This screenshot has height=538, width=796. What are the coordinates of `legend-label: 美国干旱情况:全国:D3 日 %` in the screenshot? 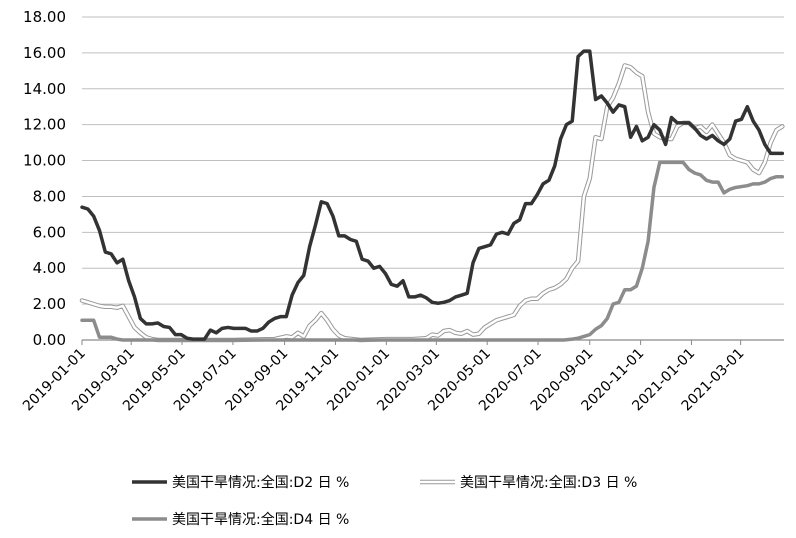 It's located at (548, 482).